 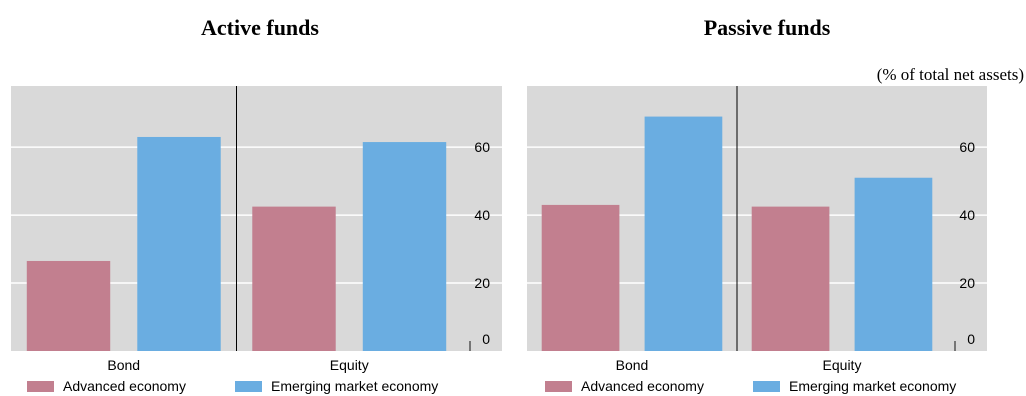 I want to click on panel-title: Passive funds, so click(x=767, y=27).